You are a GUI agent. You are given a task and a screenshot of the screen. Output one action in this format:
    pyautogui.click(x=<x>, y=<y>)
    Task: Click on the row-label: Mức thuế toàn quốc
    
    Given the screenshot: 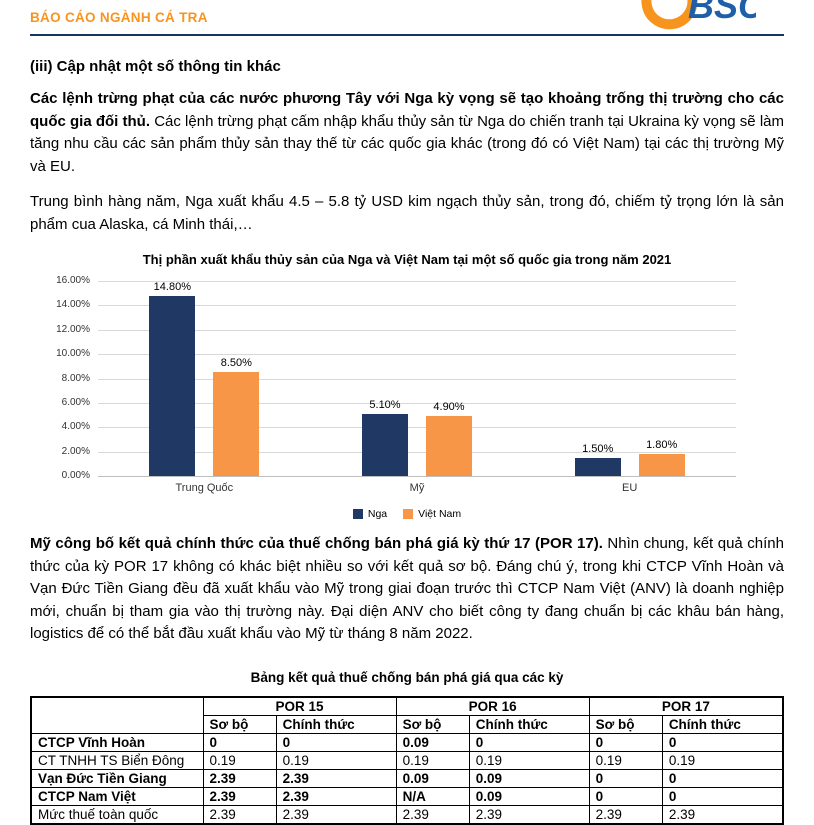 What is the action you would take?
    pyautogui.click(x=117, y=814)
    